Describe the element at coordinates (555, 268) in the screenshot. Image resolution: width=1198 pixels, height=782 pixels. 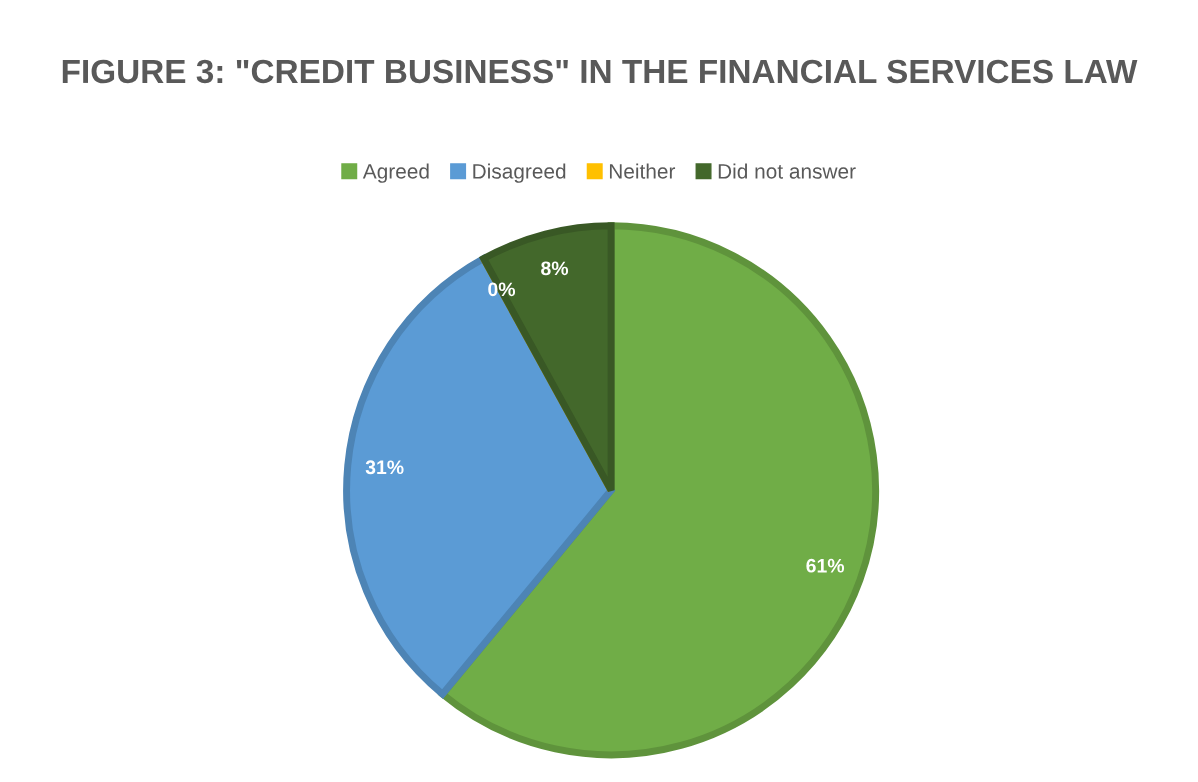
I see `data-label: 8%` at that location.